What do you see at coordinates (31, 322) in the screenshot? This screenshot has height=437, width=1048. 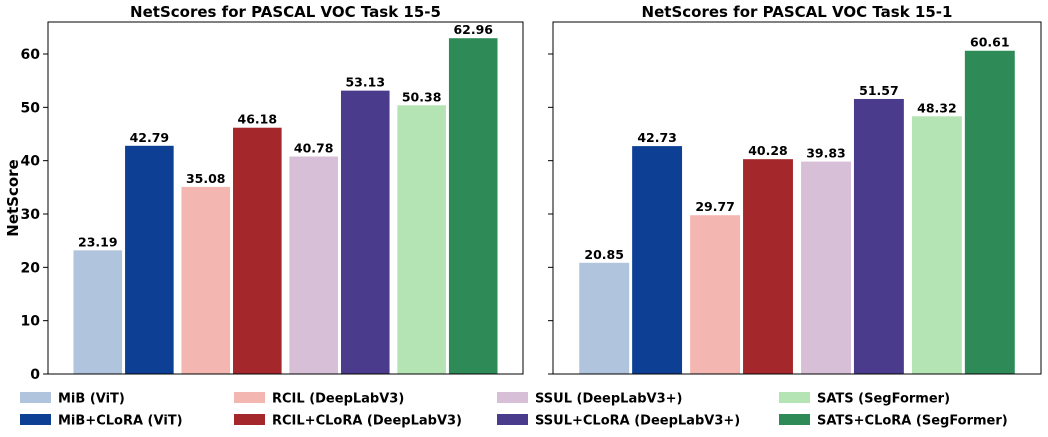 I see `ytick-label-1: 10` at bounding box center [31, 322].